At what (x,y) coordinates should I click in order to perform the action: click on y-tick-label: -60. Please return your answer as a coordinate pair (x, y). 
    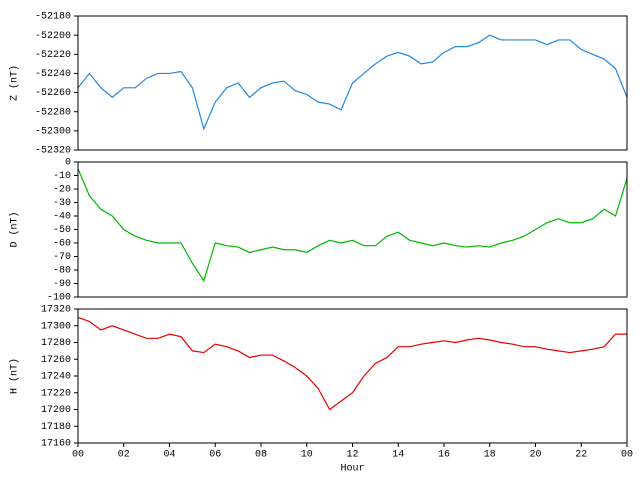
    Looking at the image, I should click on (62, 244).